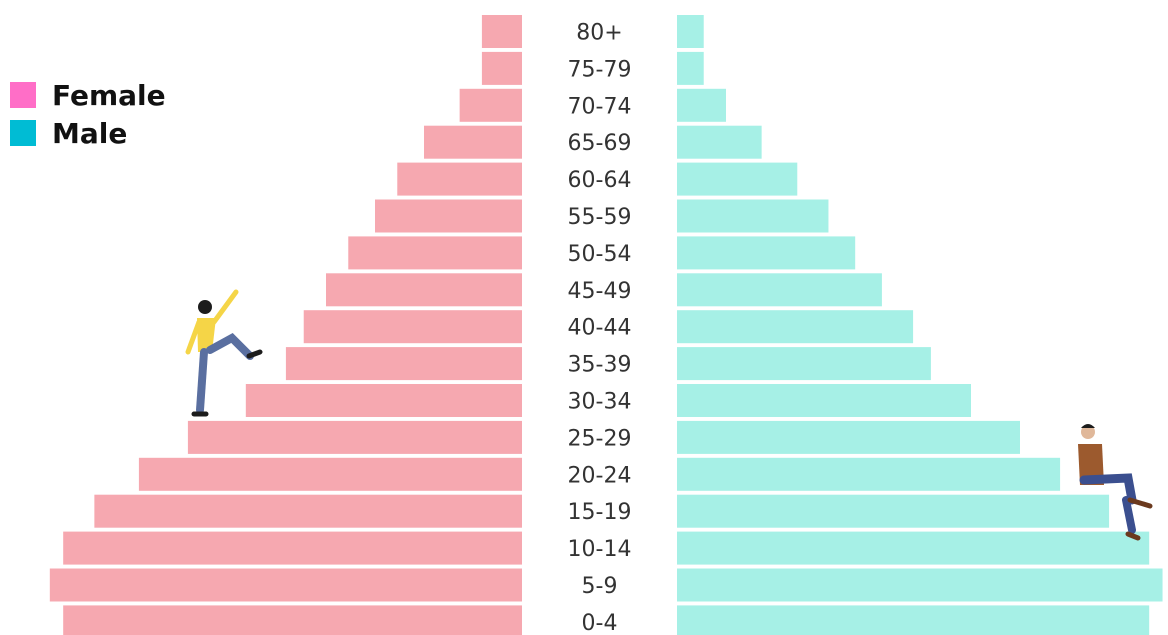  Describe the element at coordinates (600, 586) in the screenshot. I see `age-label-5-9: 5-9` at that location.